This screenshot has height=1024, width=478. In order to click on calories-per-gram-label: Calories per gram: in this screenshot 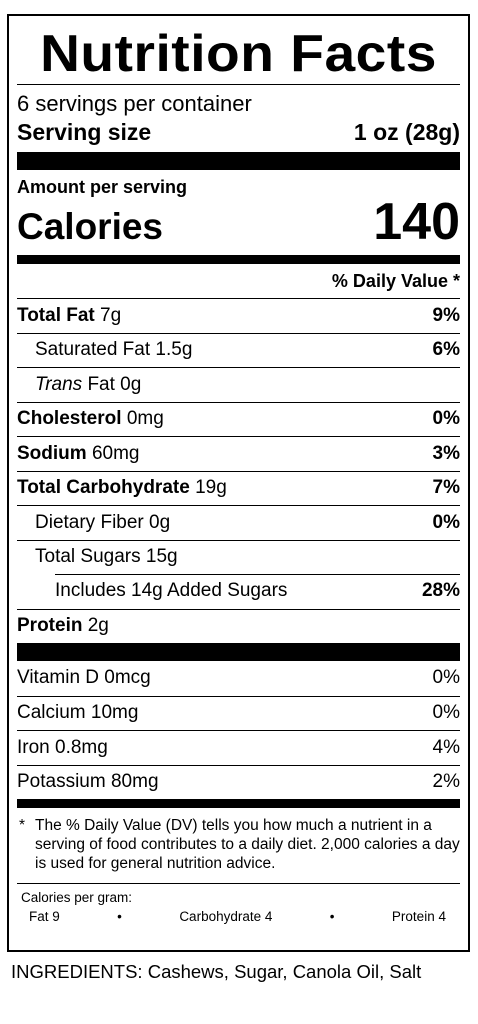, I will do `click(77, 897)`.